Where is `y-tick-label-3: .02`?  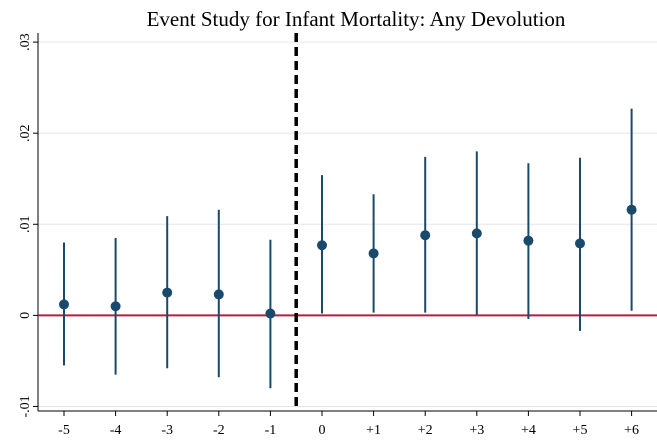
y-tick-label-3: .02 is located at coordinates (25, 133).